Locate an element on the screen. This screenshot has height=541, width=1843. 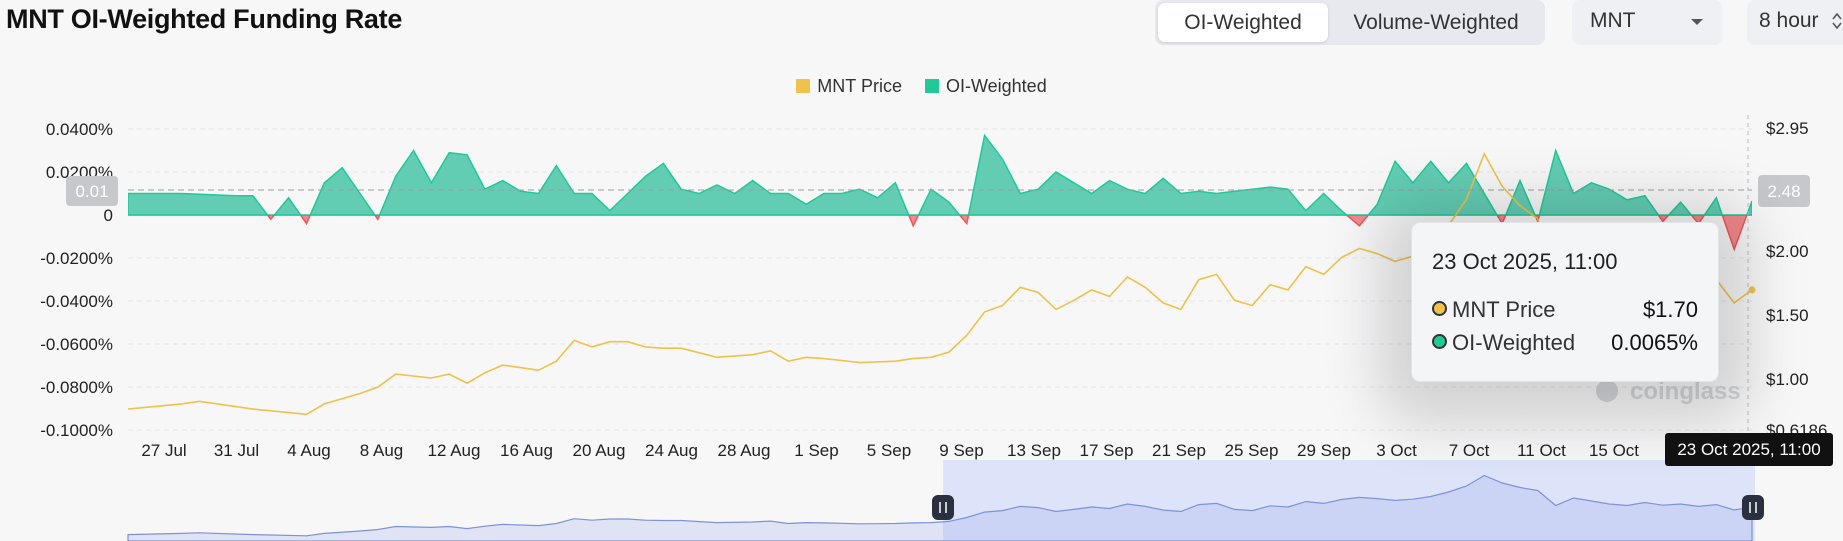
left-value-badge is located at coordinates (92, 191).